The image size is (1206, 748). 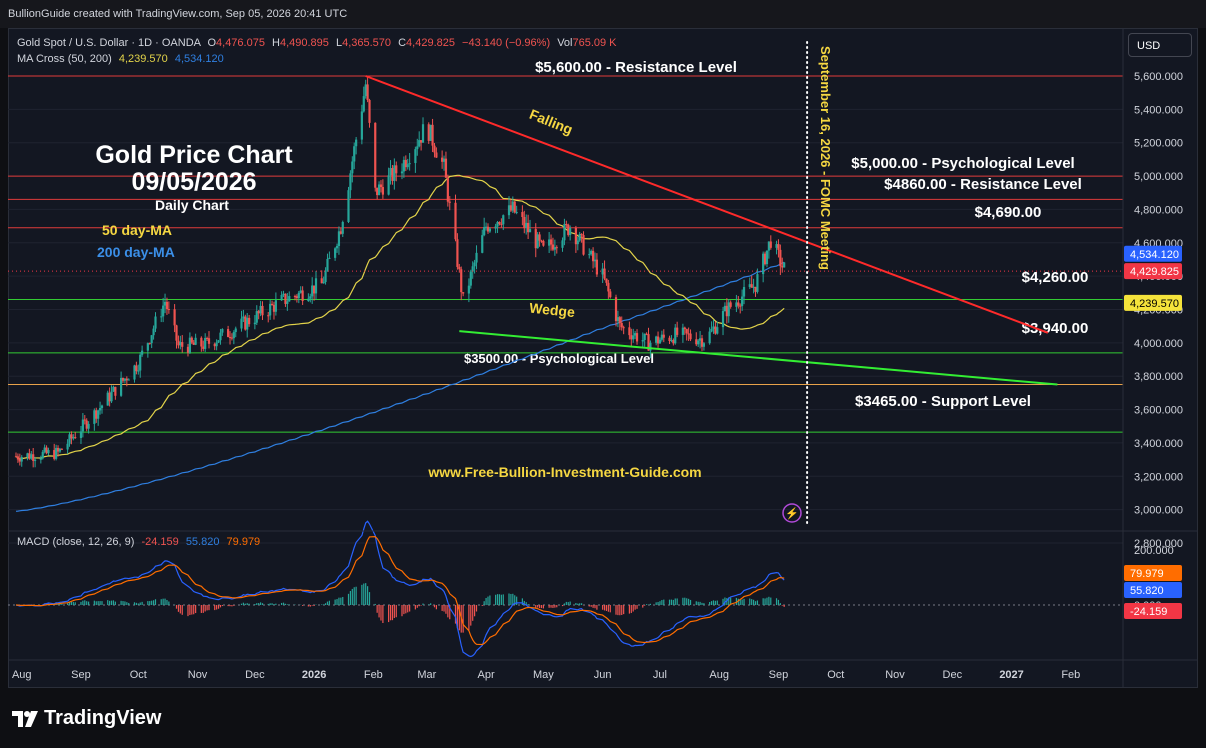 What do you see at coordinates (1160, 45) in the screenshot?
I see `currency-button: USD` at bounding box center [1160, 45].